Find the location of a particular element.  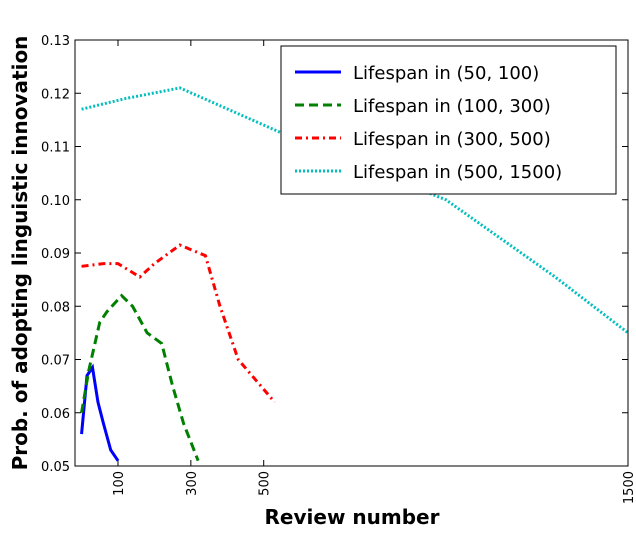

x-tick-label: 300 is located at coordinates (192, 483).